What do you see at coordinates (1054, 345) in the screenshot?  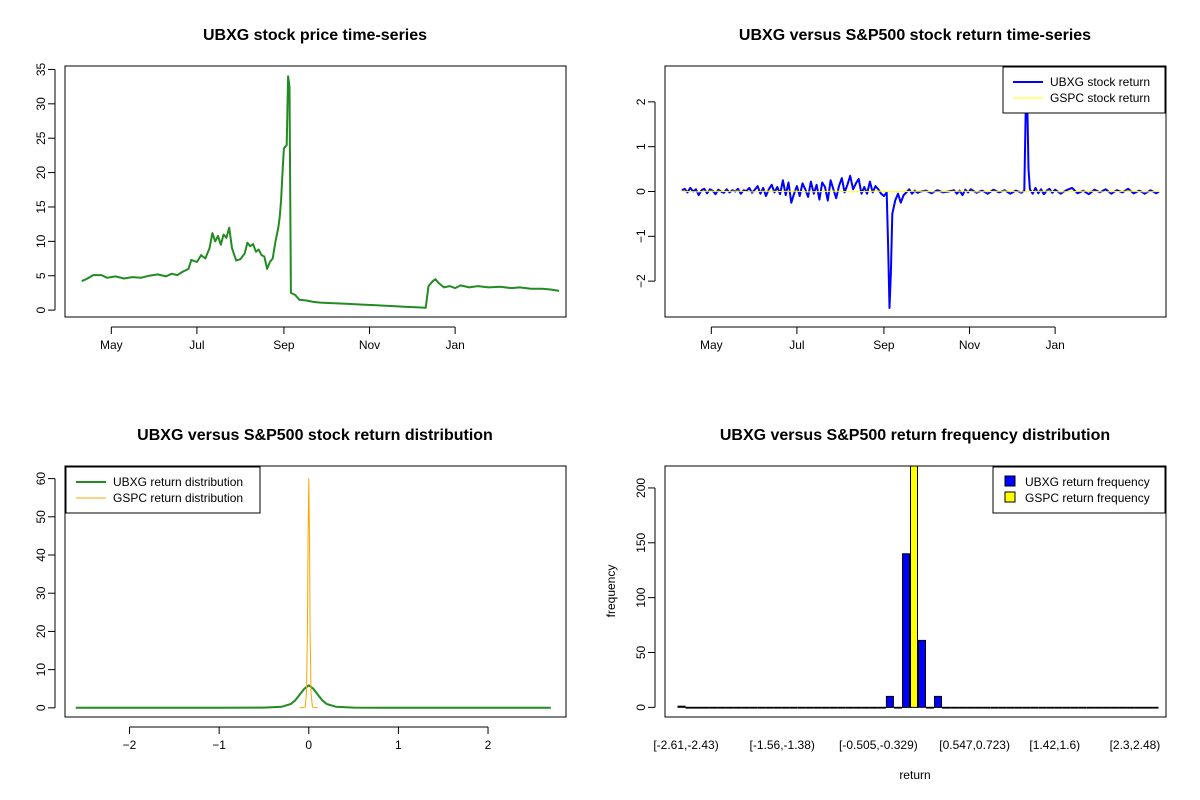 I see `returns-x-tick-label: Jan` at bounding box center [1054, 345].